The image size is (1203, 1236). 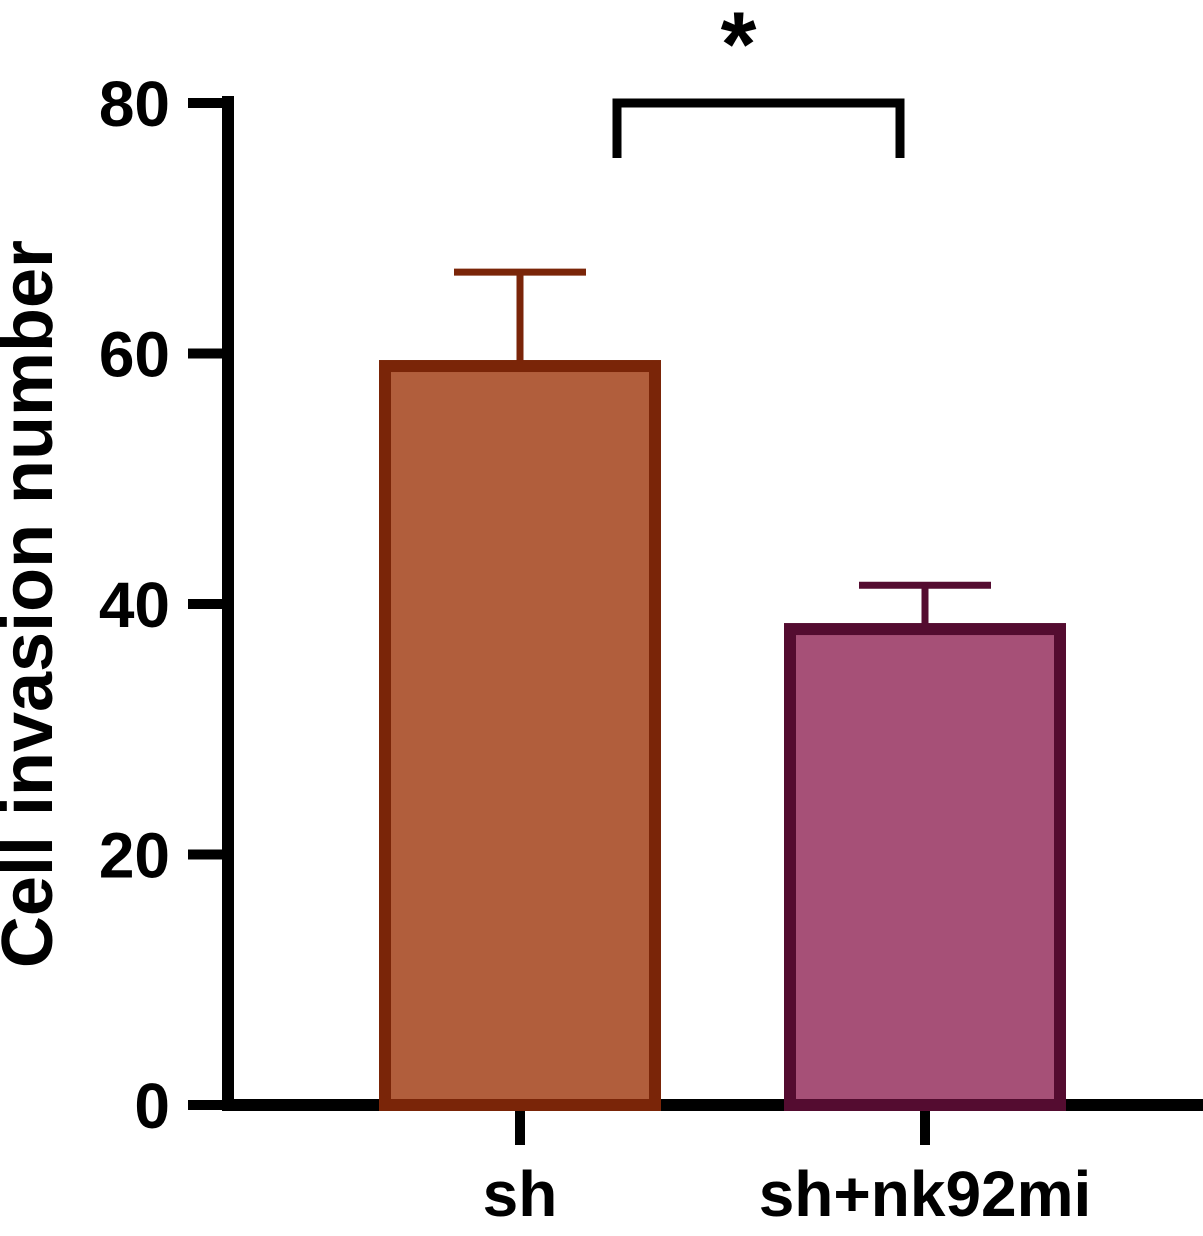 What do you see at coordinates (34, 604) in the screenshot?
I see `y-axis-title: Cell invasion number` at bounding box center [34, 604].